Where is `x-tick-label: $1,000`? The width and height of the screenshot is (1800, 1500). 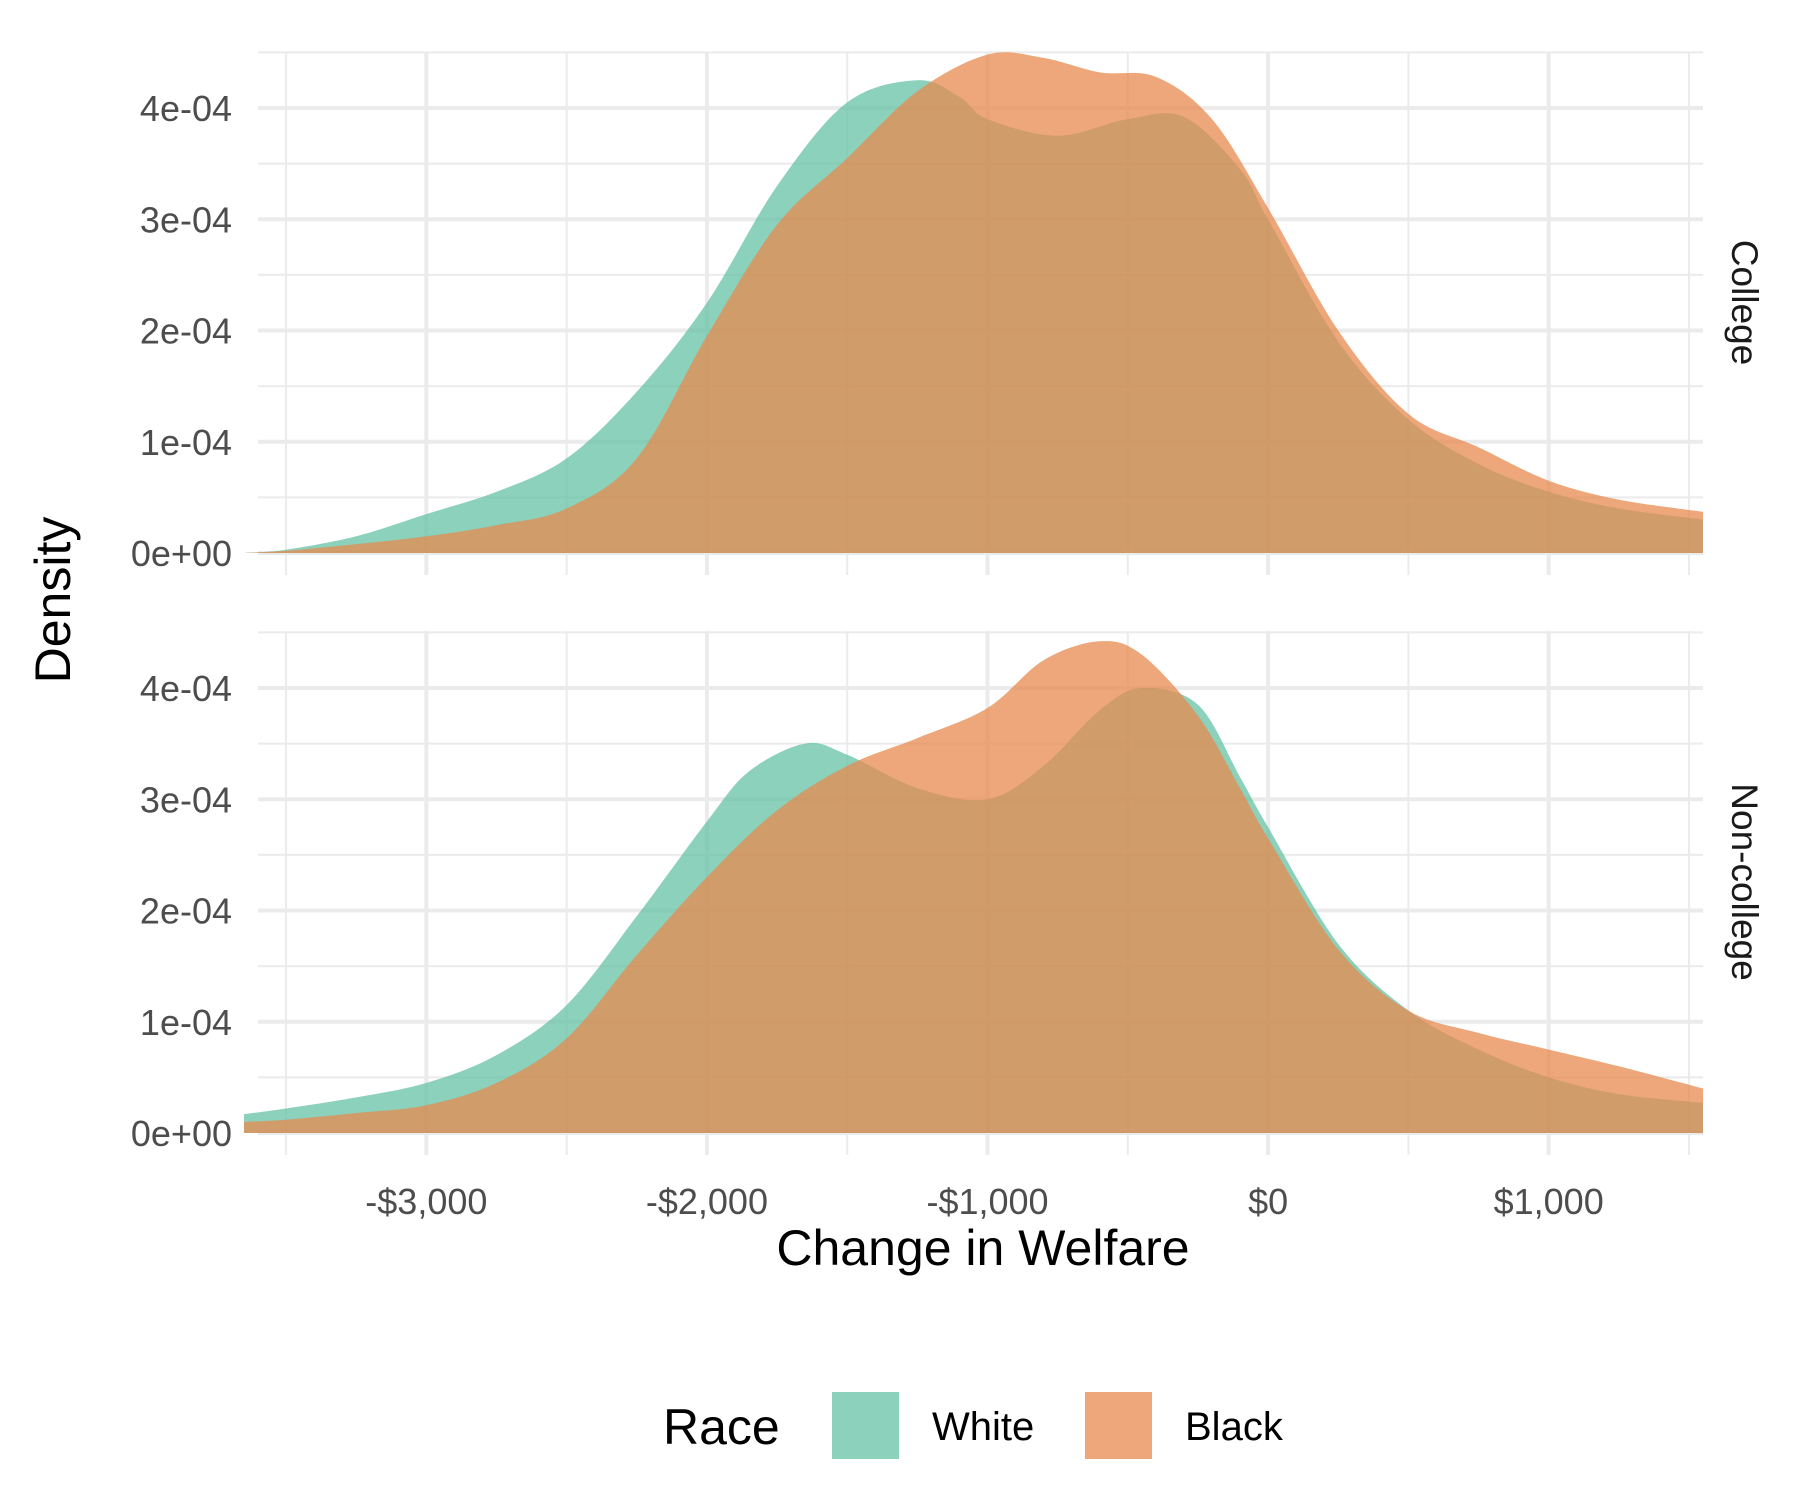 x-tick-label: $1,000 is located at coordinates (1549, 1201).